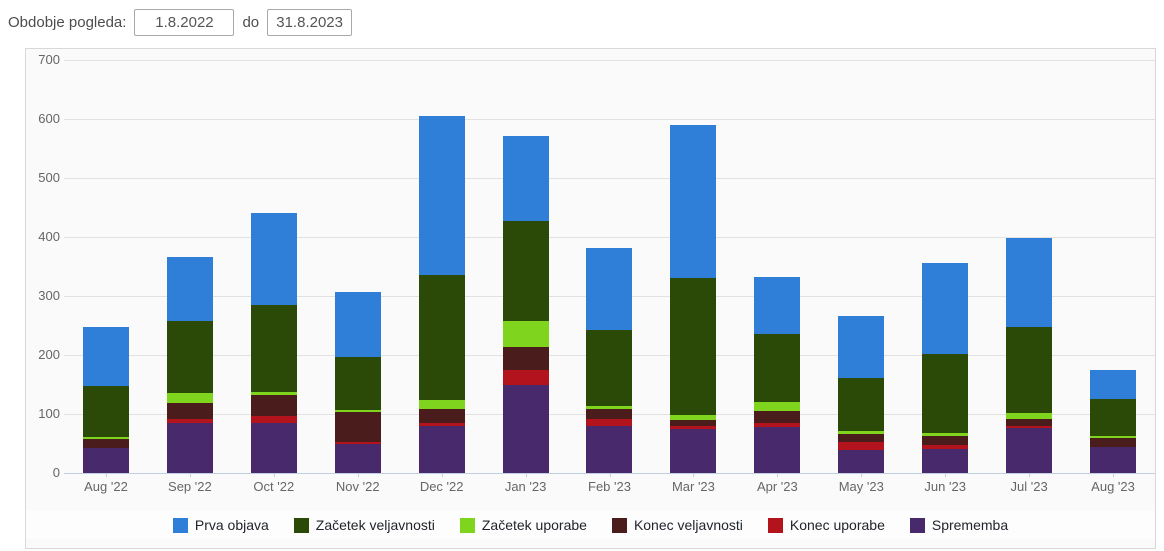 This screenshot has width=1164, height=551. I want to click on legend-item-sprememba: Sprememba, so click(958, 525).